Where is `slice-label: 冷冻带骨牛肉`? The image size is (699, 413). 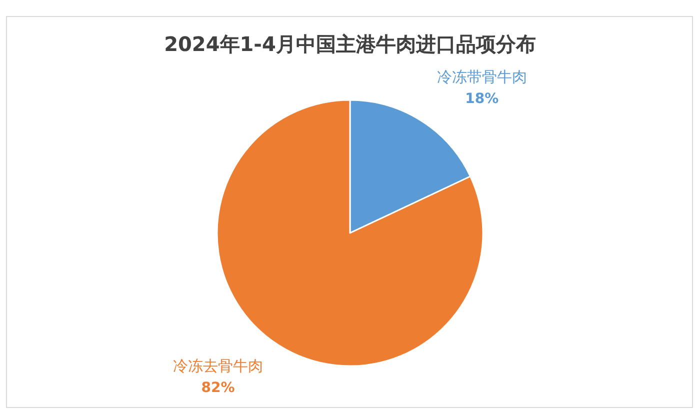 slice-label: 冷冻带骨牛肉 is located at coordinates (481, 77).